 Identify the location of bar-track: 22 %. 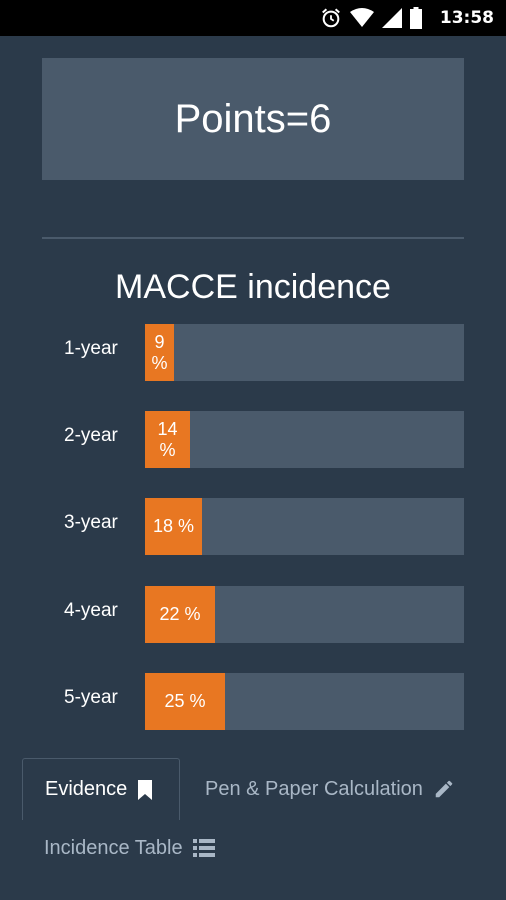
(304, 614).